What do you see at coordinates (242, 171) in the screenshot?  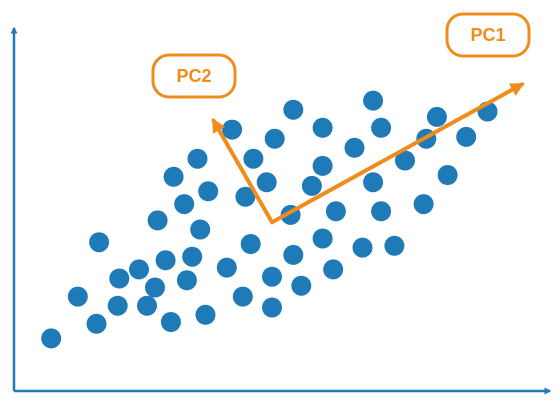 I see `pc2-arrow` at bounding box center [242, 171].